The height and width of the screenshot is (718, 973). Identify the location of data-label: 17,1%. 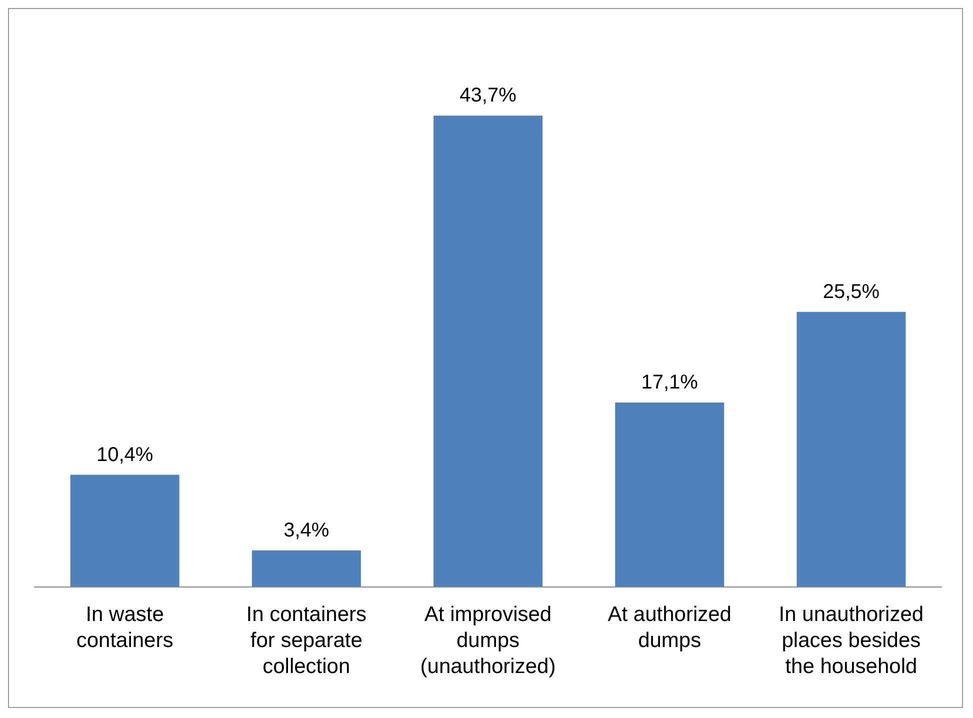
(669, 383).